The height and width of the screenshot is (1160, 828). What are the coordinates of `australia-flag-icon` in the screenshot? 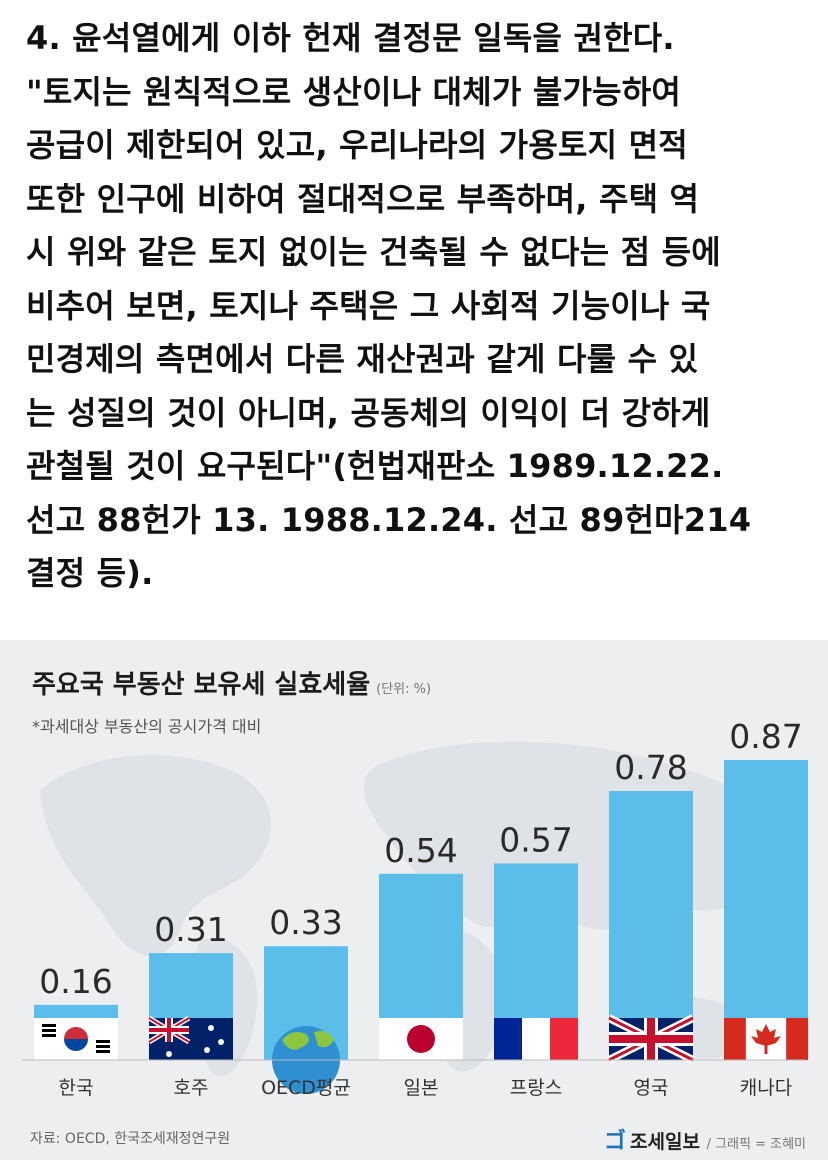 It's located at (190, 1037).